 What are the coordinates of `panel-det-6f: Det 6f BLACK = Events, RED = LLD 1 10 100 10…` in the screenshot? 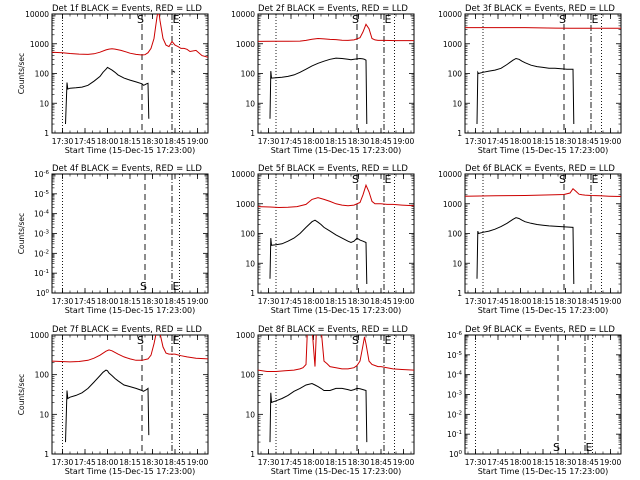 It's located at (529, 239).